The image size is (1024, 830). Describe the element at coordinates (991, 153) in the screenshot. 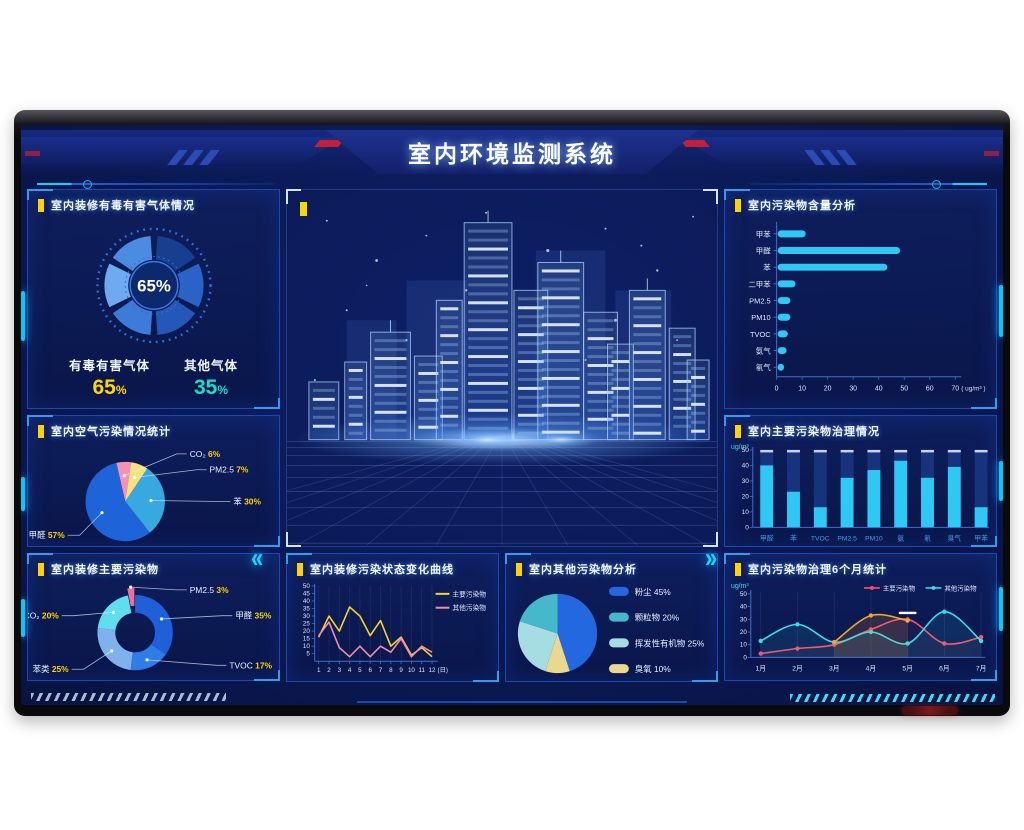

I see `red-accent-icon` at that location.